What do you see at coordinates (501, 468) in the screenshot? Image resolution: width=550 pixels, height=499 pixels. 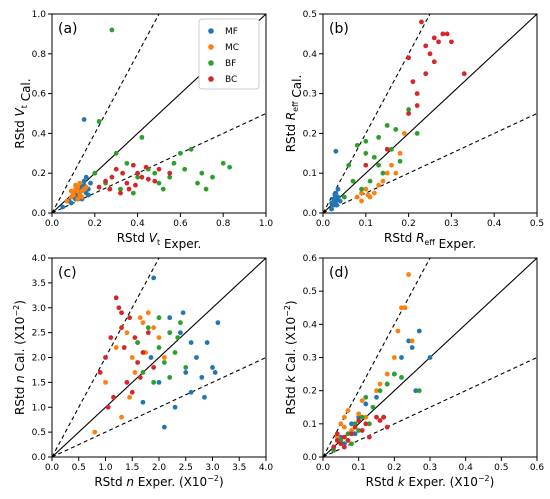 I see `x-tick-label: 0.5` at bounding box center [501, 468].